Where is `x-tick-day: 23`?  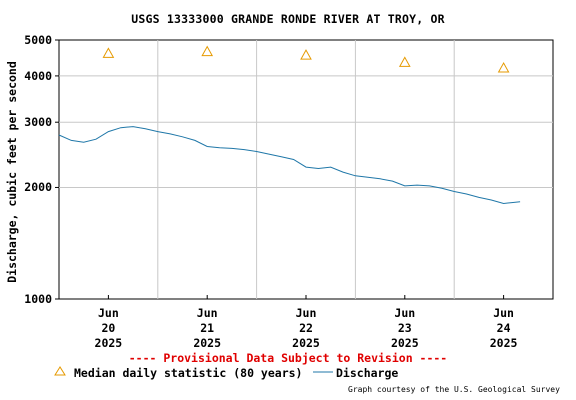
x-tick-day: 23 is located at coordinates (404, 328).